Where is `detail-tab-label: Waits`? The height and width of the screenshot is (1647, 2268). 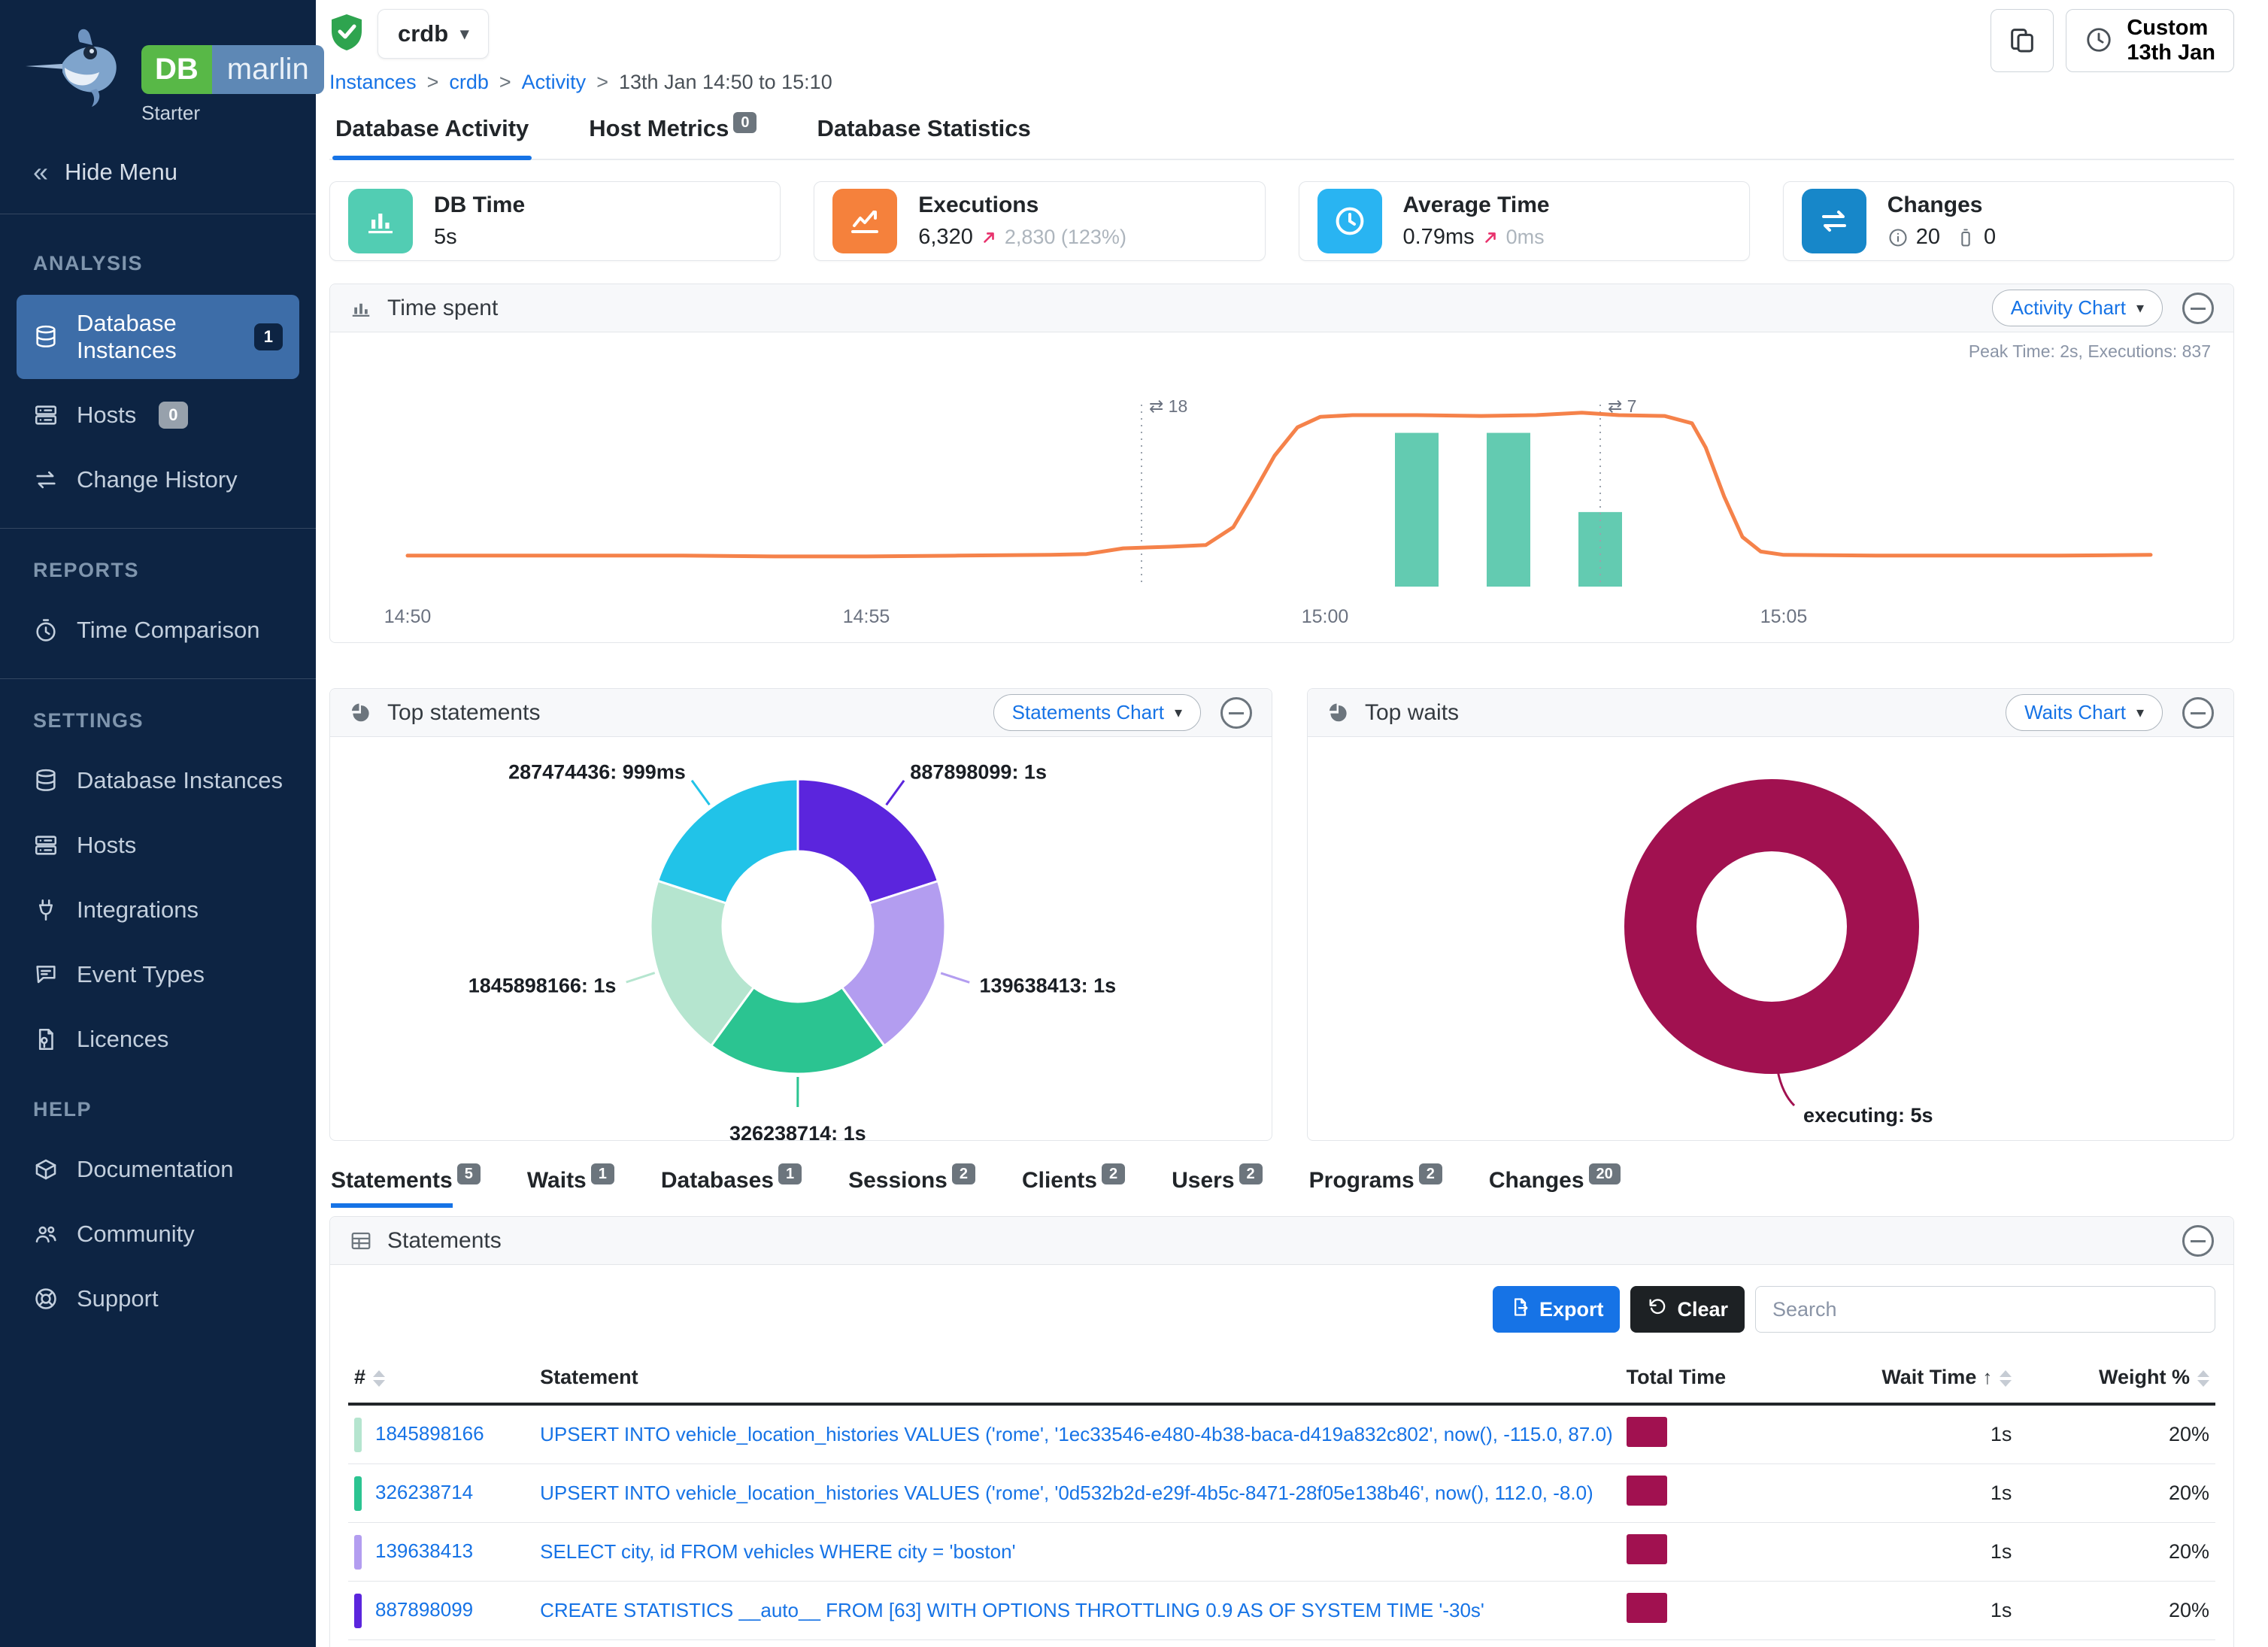 detail-tab-label: Waits is located at coordinates (556, 1180).